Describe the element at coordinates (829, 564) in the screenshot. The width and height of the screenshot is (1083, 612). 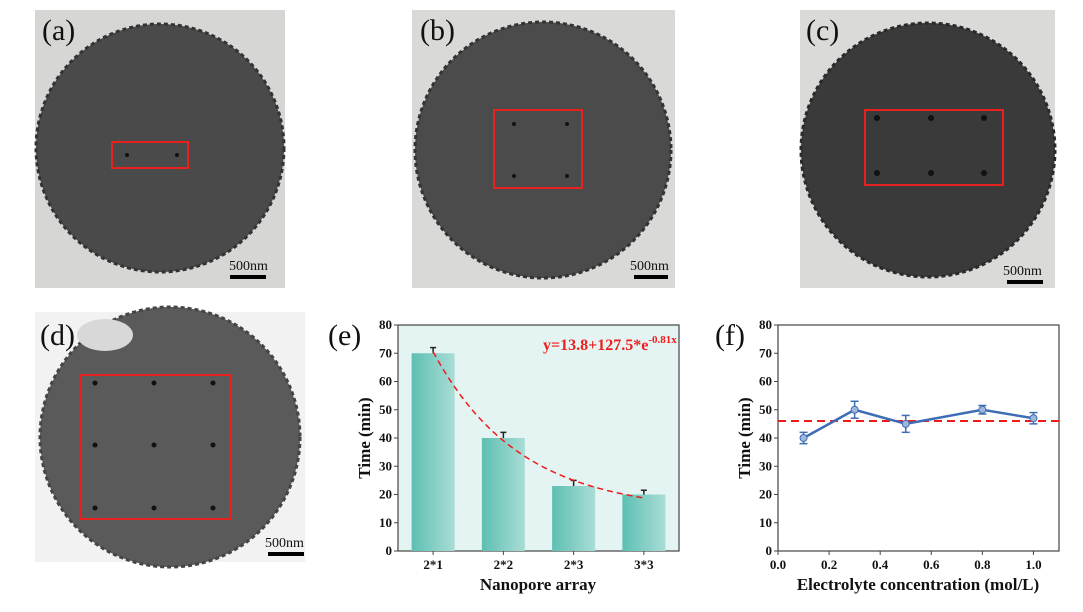
I see `x-tick-label: 0.2` at that location.